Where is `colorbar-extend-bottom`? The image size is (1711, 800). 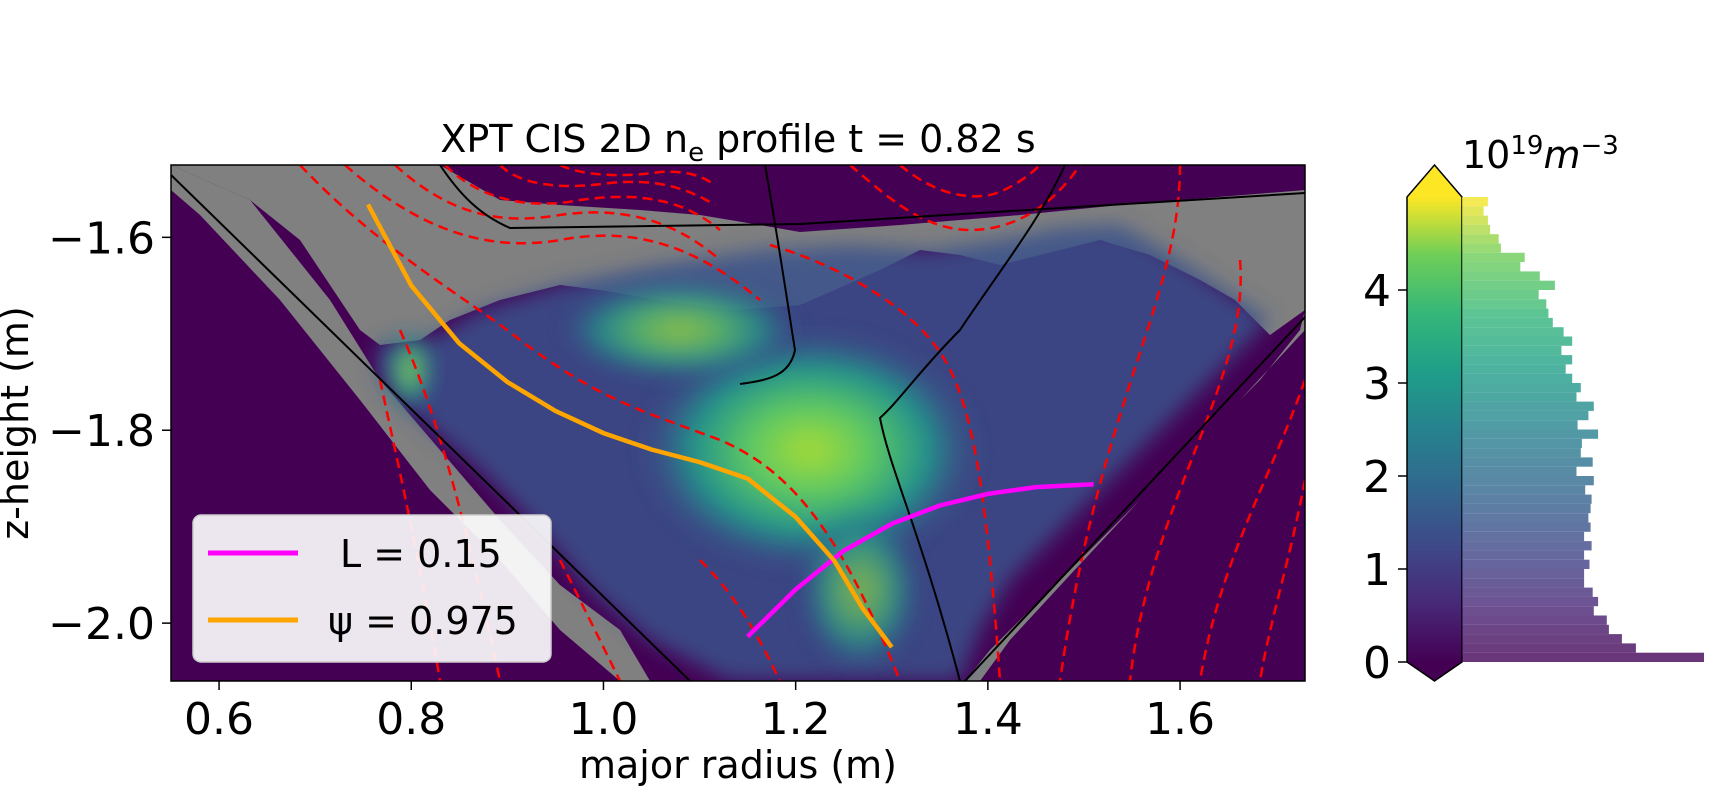
colorbar-extend-bottom is located at coordinates (1434, 671).